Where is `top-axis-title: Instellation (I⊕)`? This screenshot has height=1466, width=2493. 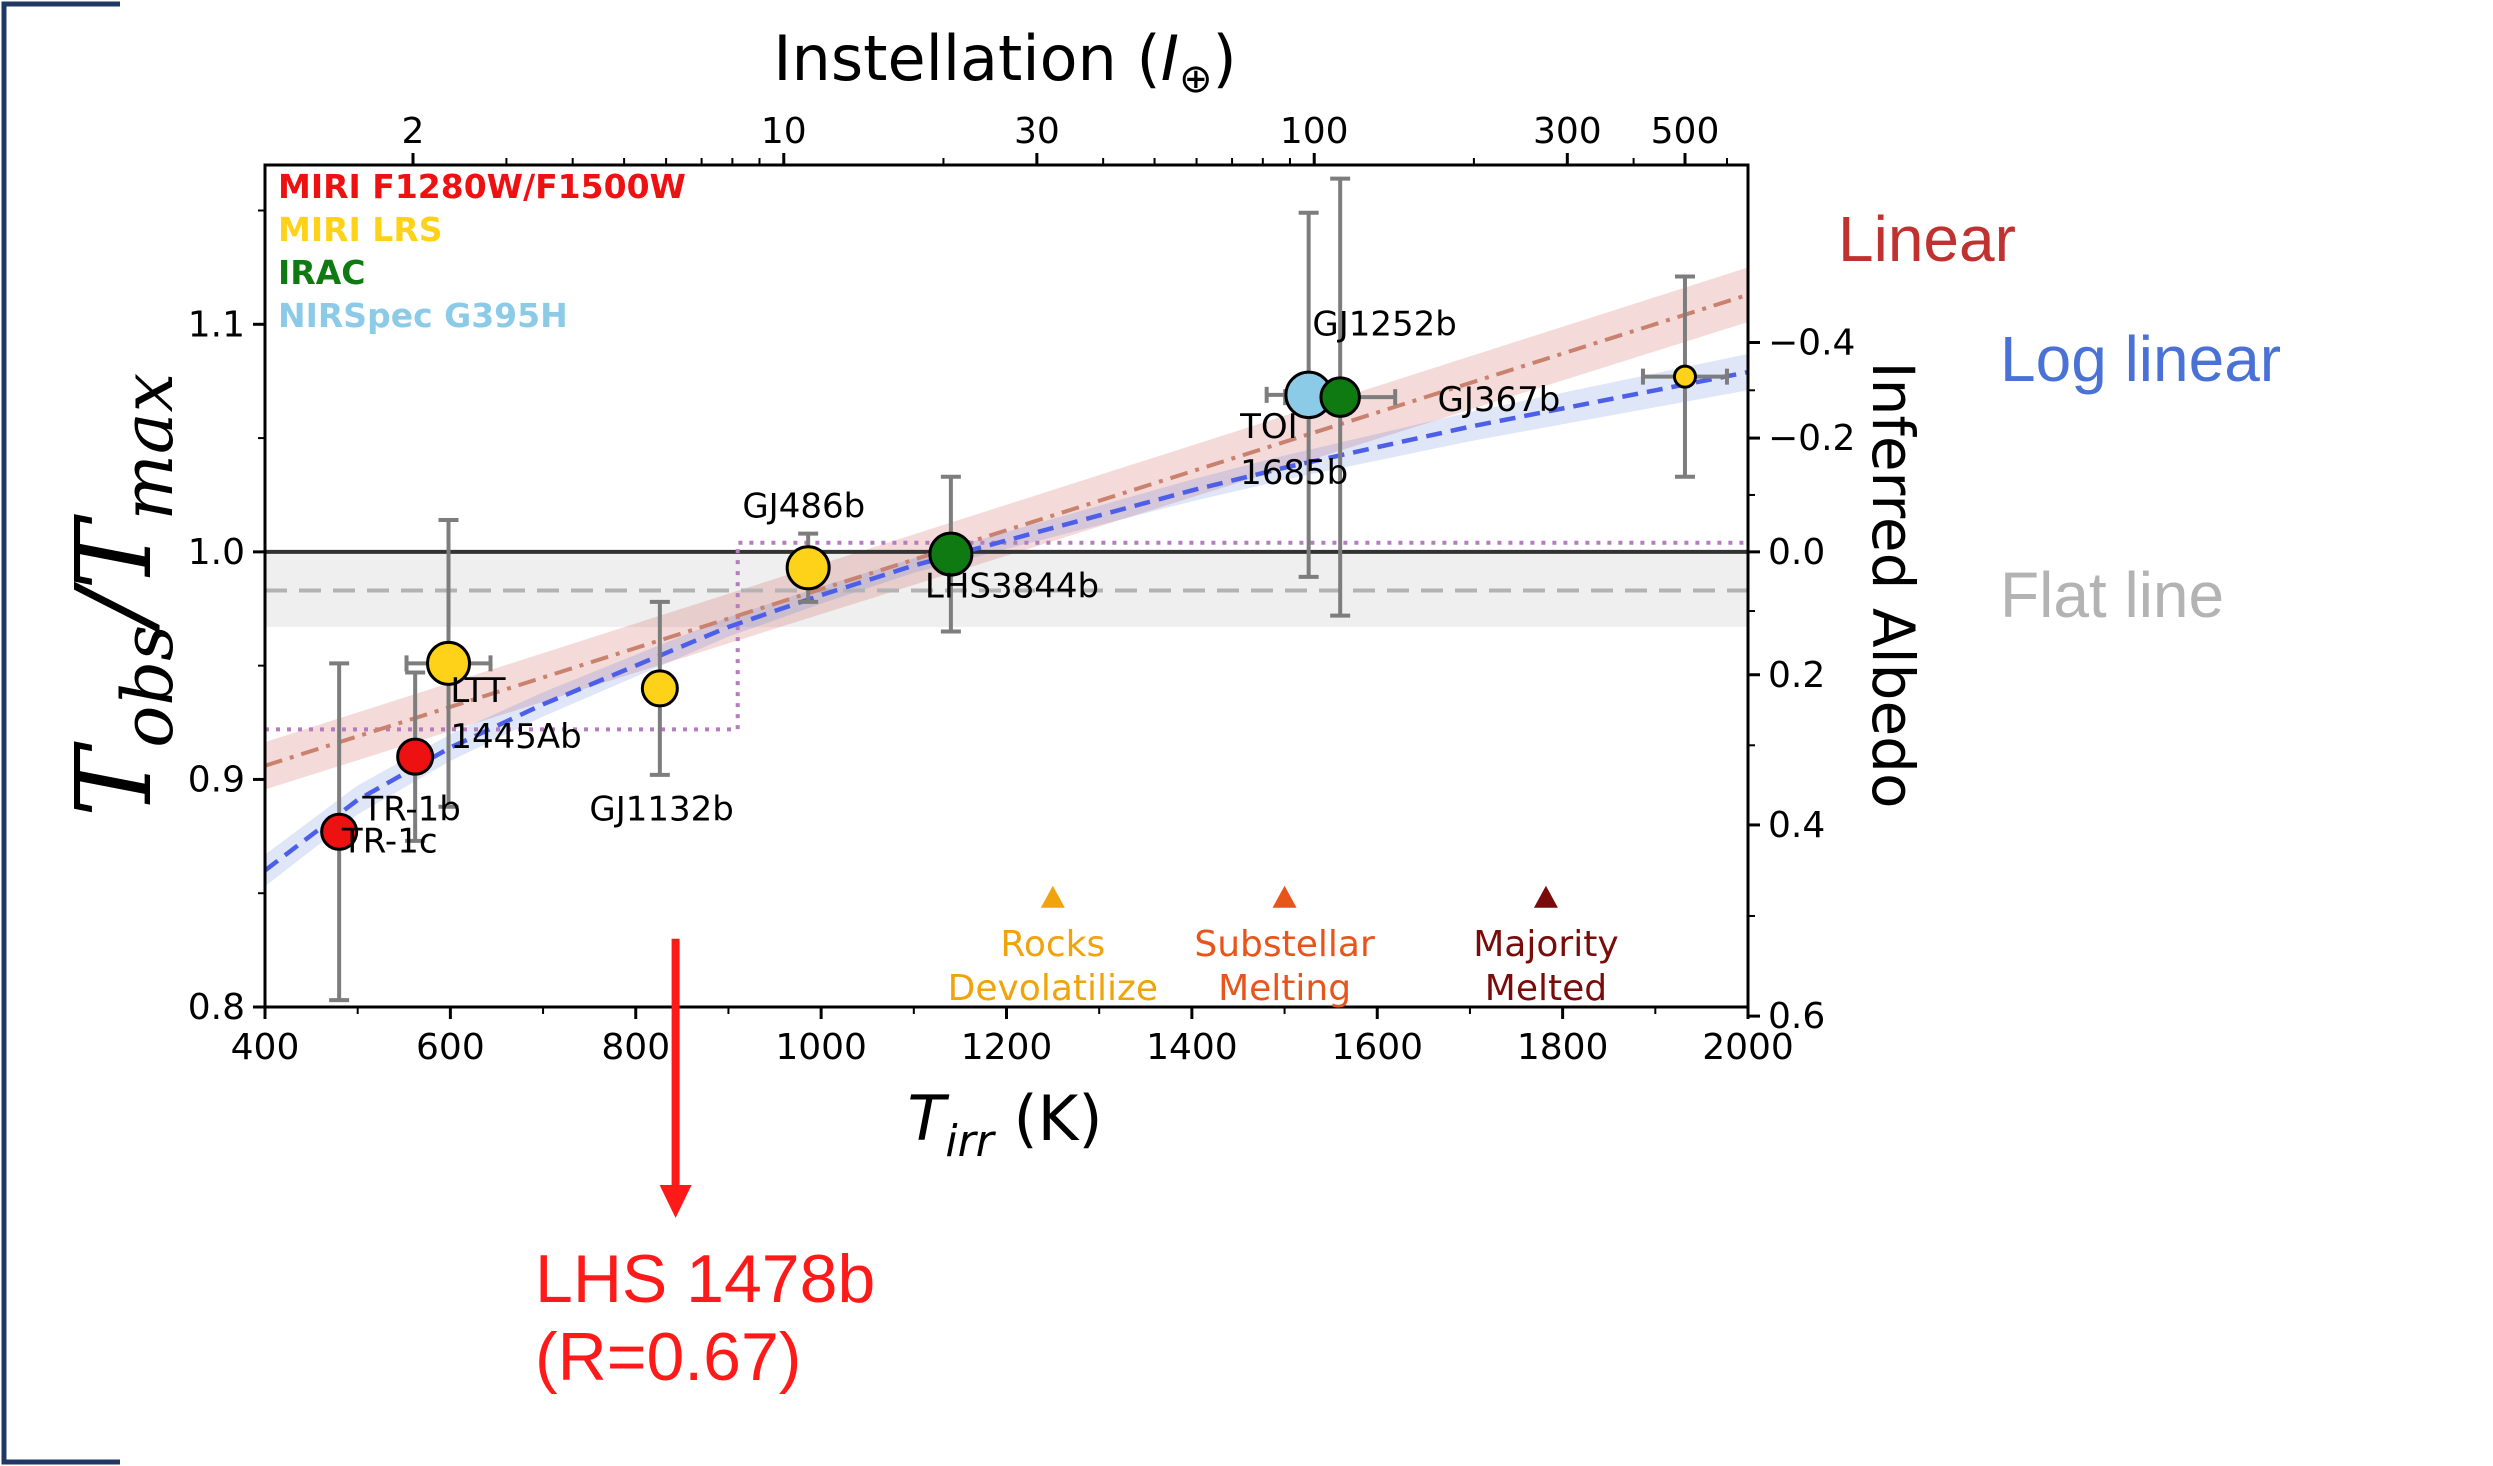
top-axis-title: Instellation (I⊕) is located at coordinates (1004, 62).